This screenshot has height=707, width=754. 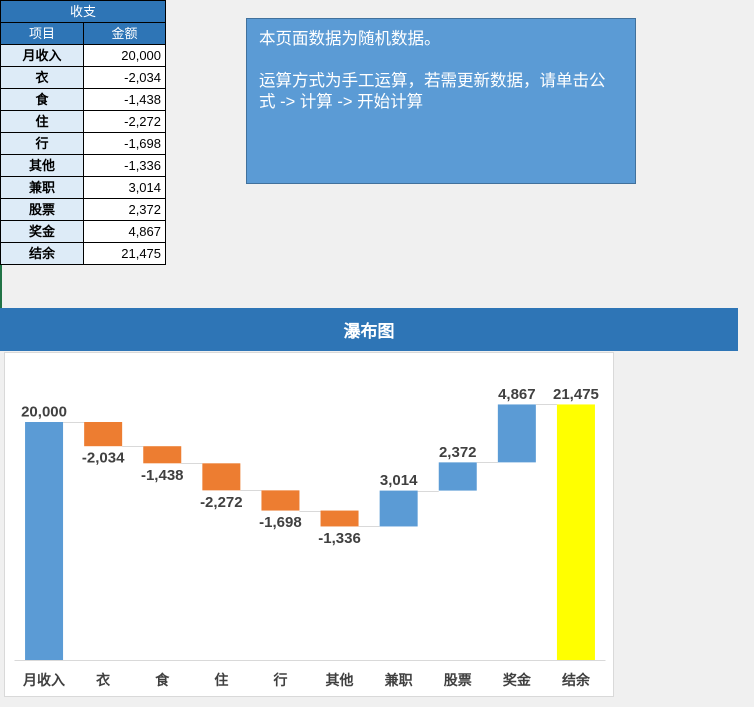 I want to click on table-row: 食 -1,438, so click(x=83, y=99).